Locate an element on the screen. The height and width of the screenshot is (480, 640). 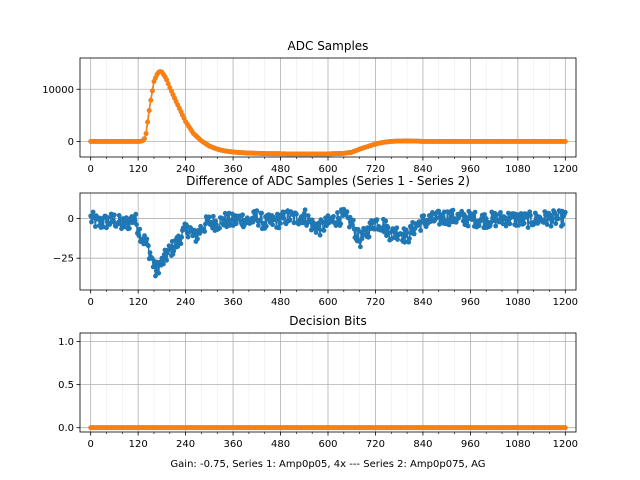
x-tick-label: 120 is located at coordinates (138, 302).